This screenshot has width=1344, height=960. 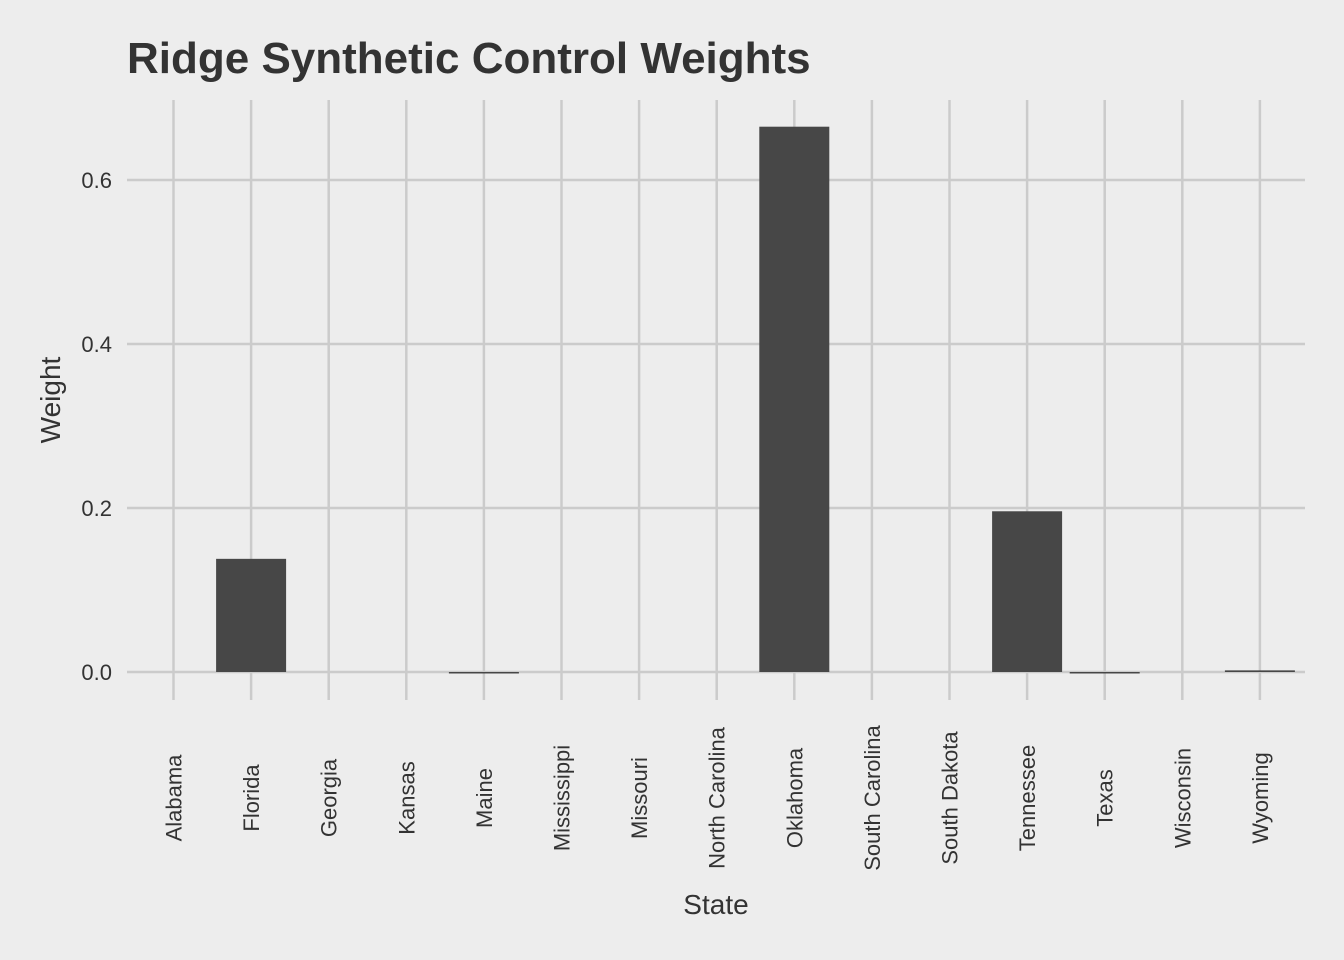 What do you see at coordinates (469, 58) in the screenshot?
I see `chart-title: Ridge Synthetic Control Weights` at bounding box center [469, 58].